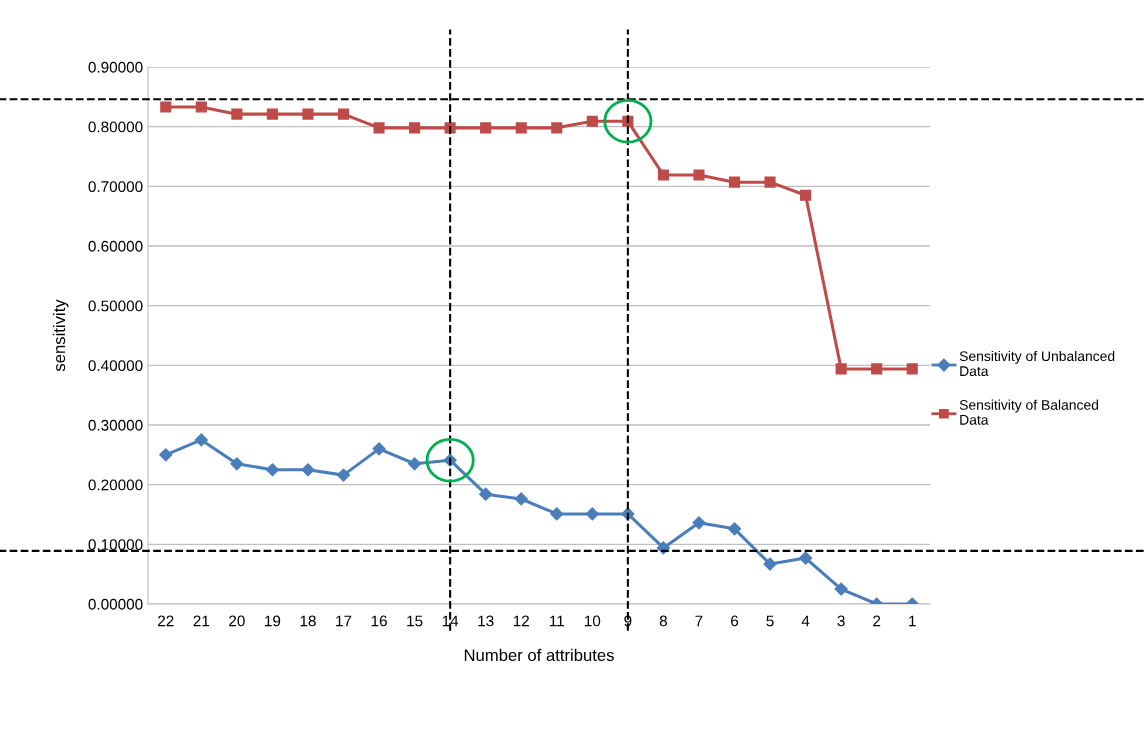 The height and width of the screenshot is (756, 1146). I want to click on x-tick-label: 14, so click(450, 621).